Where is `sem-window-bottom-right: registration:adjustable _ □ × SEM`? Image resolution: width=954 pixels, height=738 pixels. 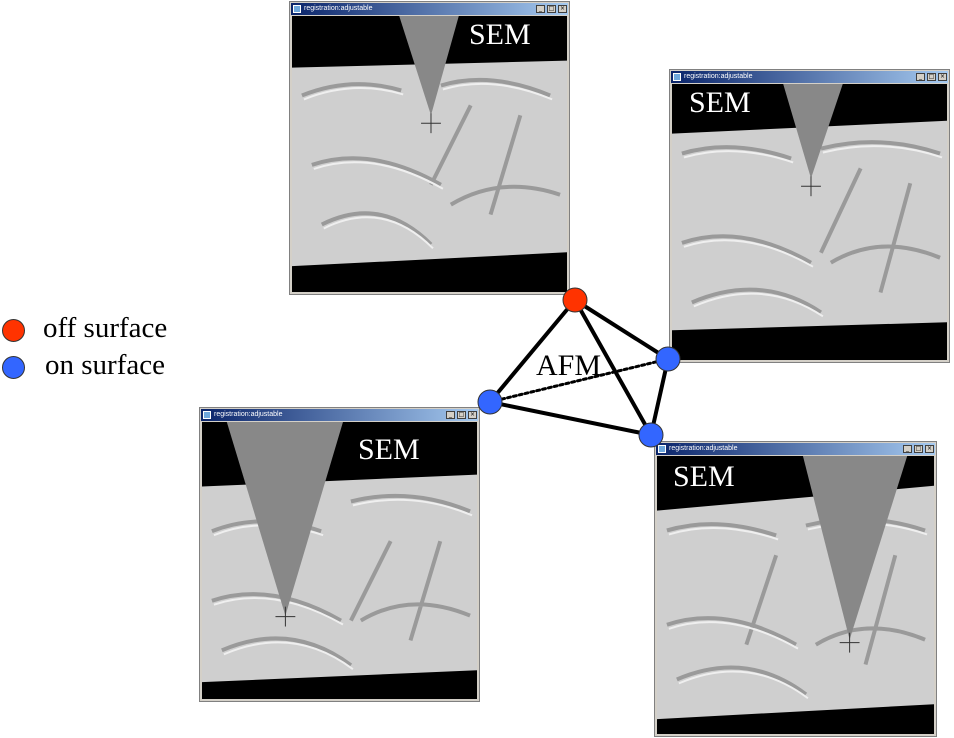 sem-window-bottom-right: registration:adjustable _ □ × SEM is located at coordinates (795, 589).